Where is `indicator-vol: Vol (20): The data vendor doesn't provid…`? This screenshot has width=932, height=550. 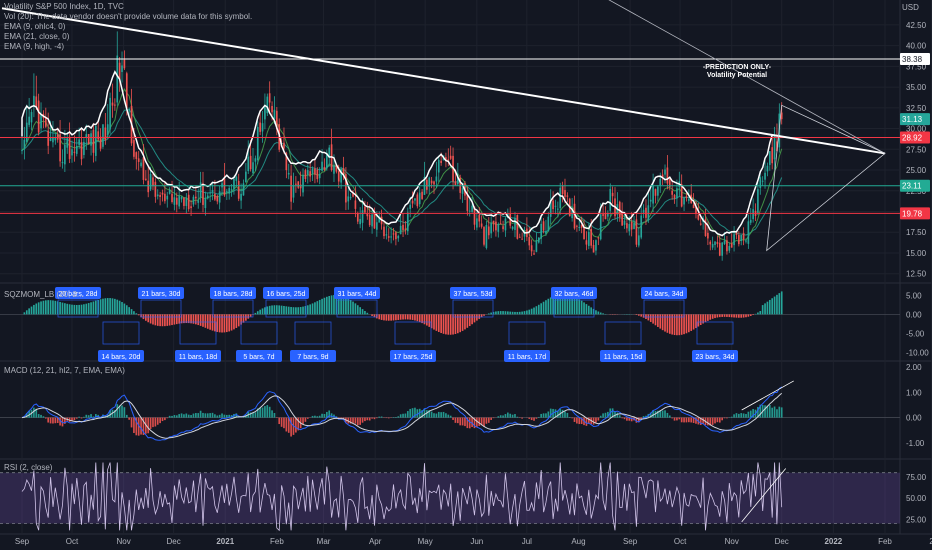 indicator-vol: Vol (20): The data vendor doesn't provid… is located at coordinates (128, 16).